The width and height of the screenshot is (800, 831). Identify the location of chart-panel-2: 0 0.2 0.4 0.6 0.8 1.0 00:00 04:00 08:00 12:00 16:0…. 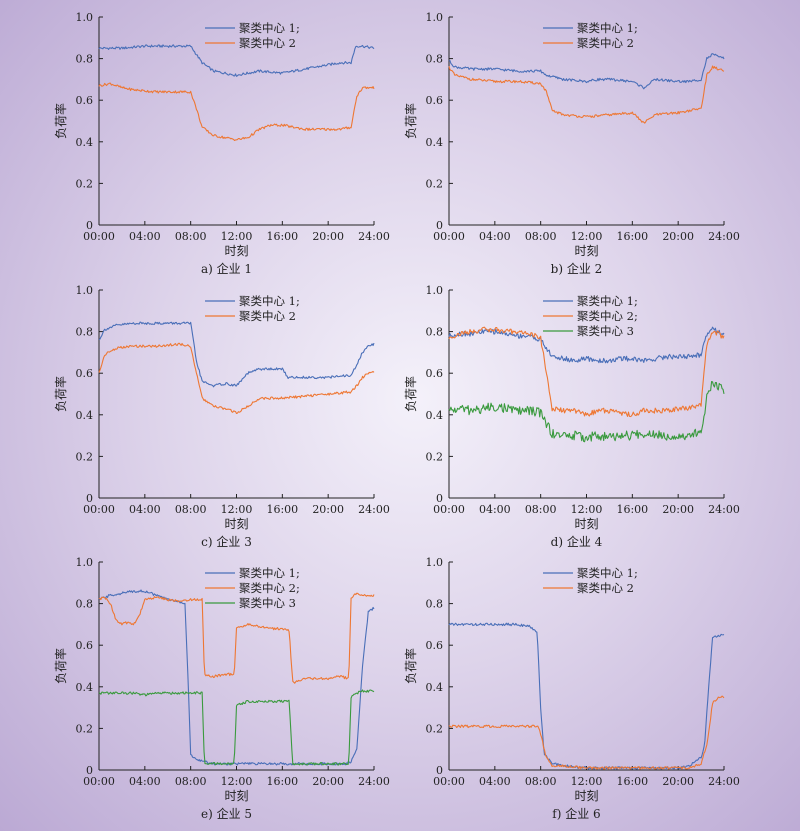
(571, 143).